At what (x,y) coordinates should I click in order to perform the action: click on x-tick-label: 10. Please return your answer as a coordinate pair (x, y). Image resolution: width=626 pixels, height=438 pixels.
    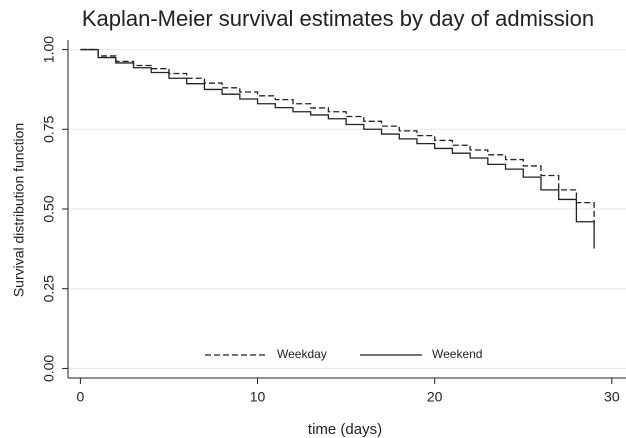
    Looking at the image, I should click on (258, 397).